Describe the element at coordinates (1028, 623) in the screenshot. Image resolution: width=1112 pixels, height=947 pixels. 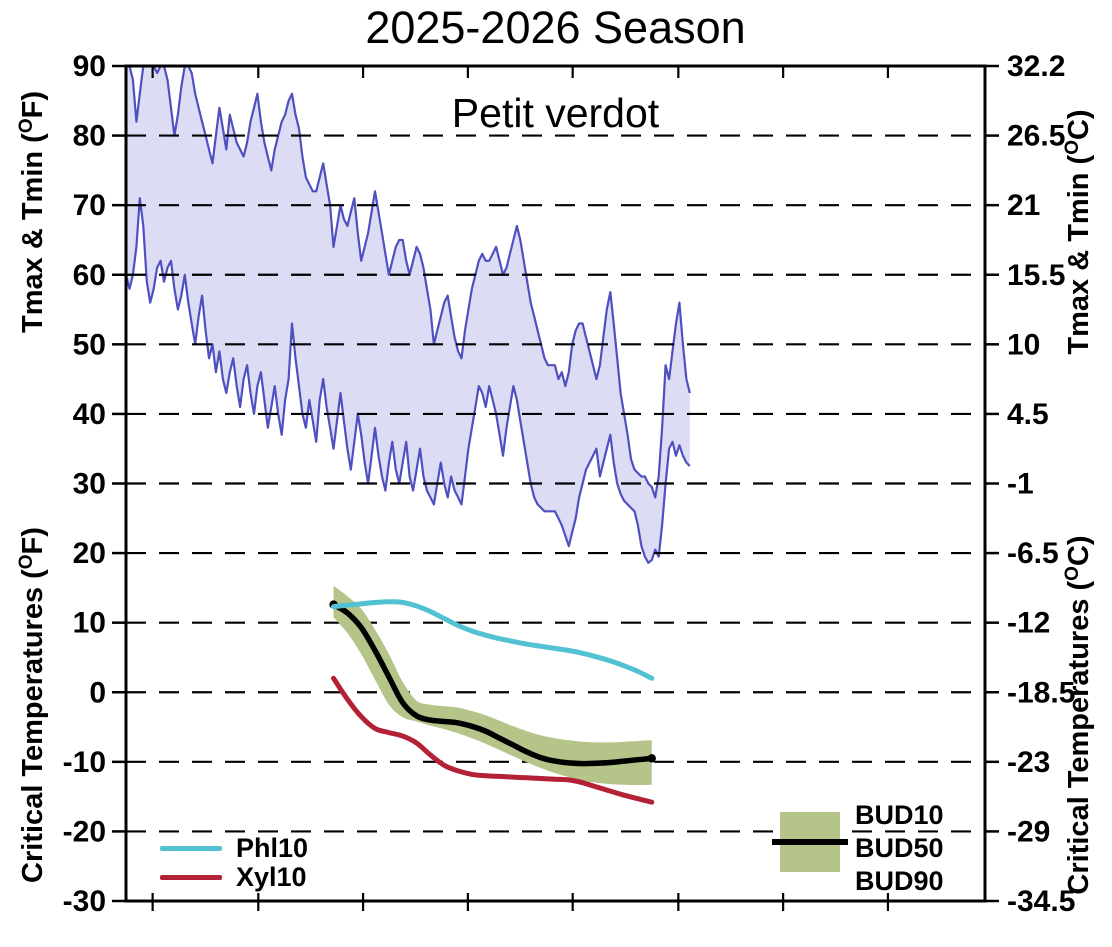
I see `right-tick-label: -12` at that location.